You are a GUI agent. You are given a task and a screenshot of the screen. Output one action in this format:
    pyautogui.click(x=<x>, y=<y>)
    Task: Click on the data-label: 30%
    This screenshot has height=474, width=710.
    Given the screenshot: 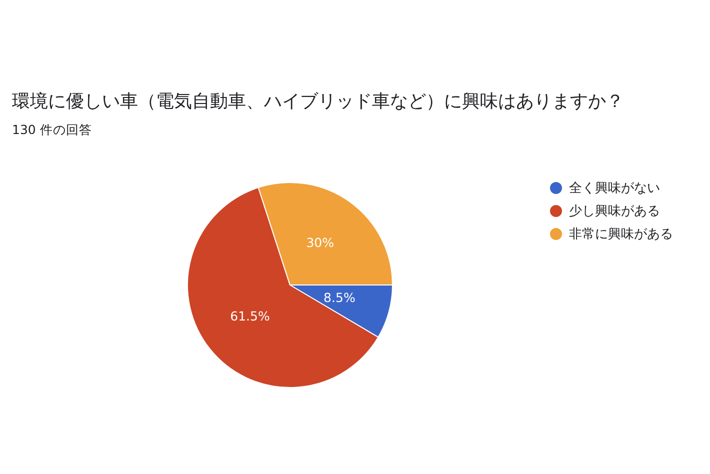 What is the action you would take?
    pyautogui.click(x=320, y=242)
    